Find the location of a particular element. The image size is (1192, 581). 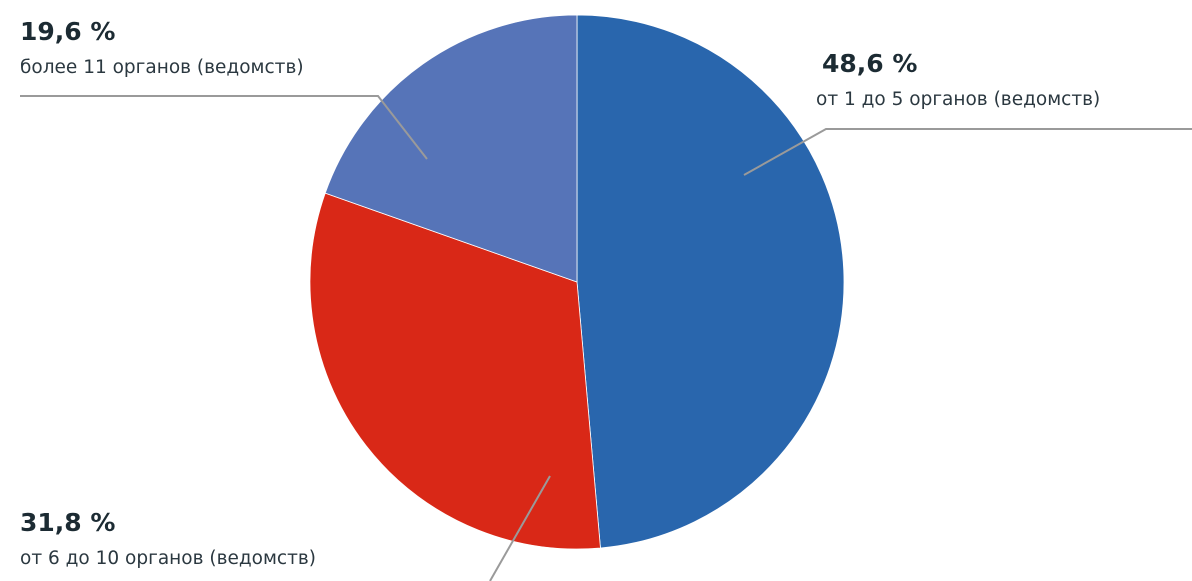

slice-percent-1-to-5: 48,6 % is located at coordinates (869, 63).